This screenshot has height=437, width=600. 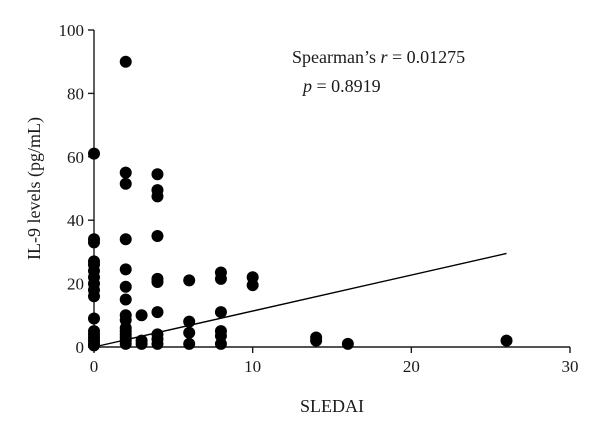 What do you see at coordinates (332, 406) in the screenshot?
I see `x-axis-title: SLEDAI` at bounding box center [332, 406].